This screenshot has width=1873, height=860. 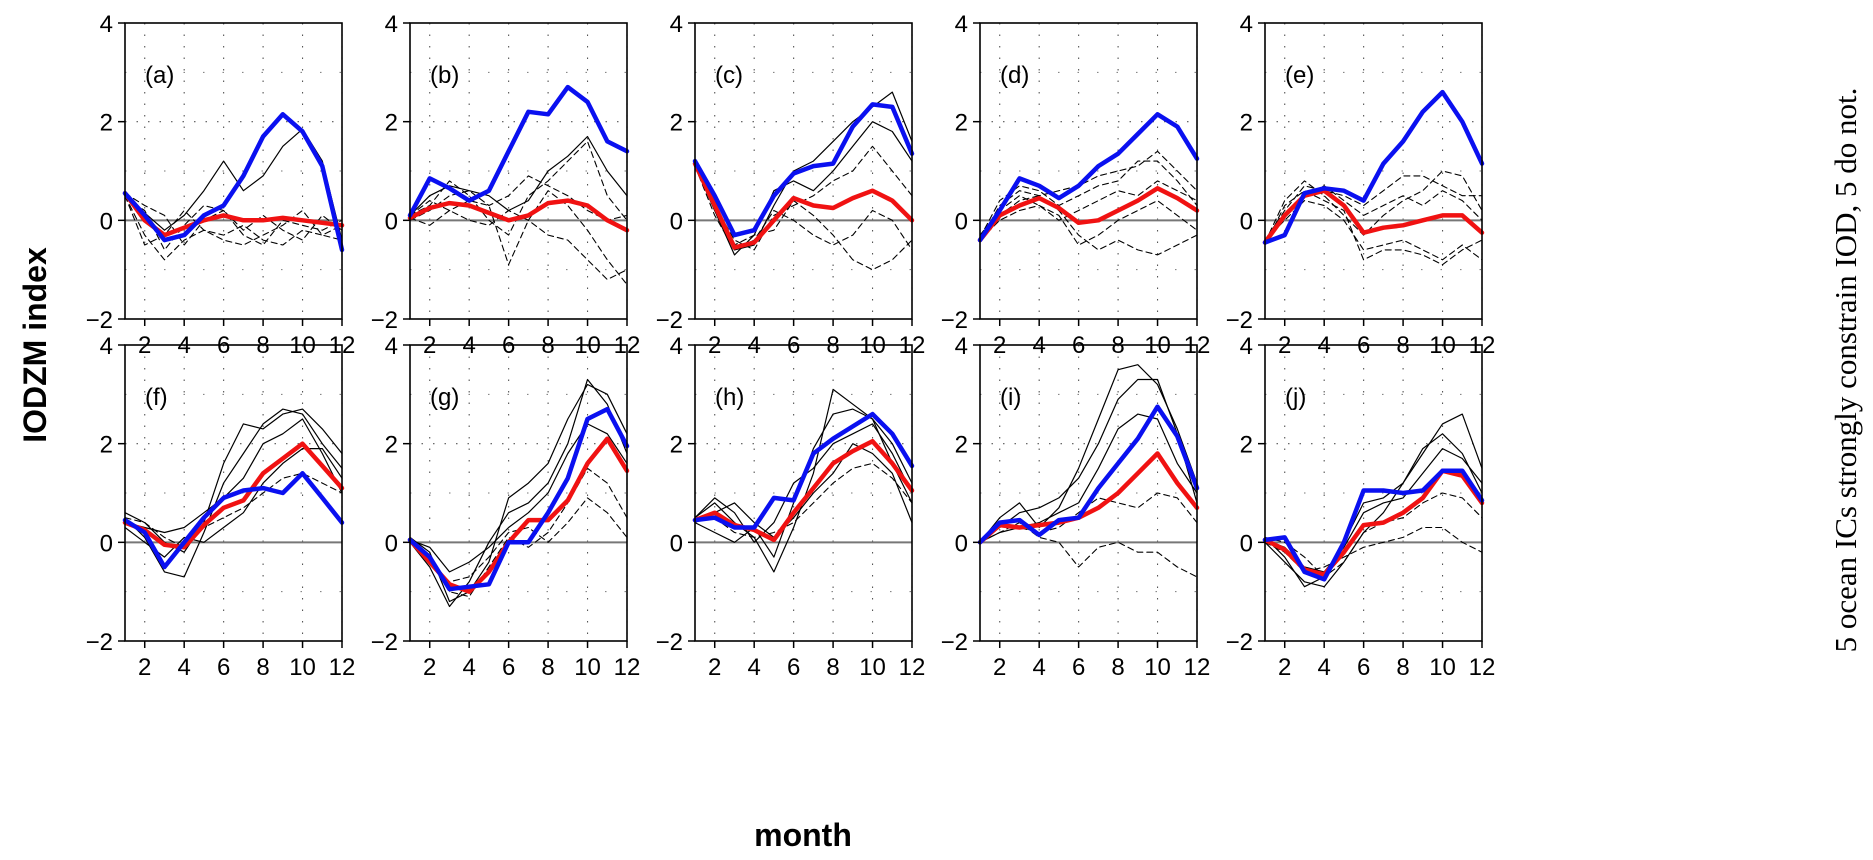 What do you see at coordinates (444, 75) in the screenshot?
I see `panel-label: (b)` at bounding box center [444, 75].